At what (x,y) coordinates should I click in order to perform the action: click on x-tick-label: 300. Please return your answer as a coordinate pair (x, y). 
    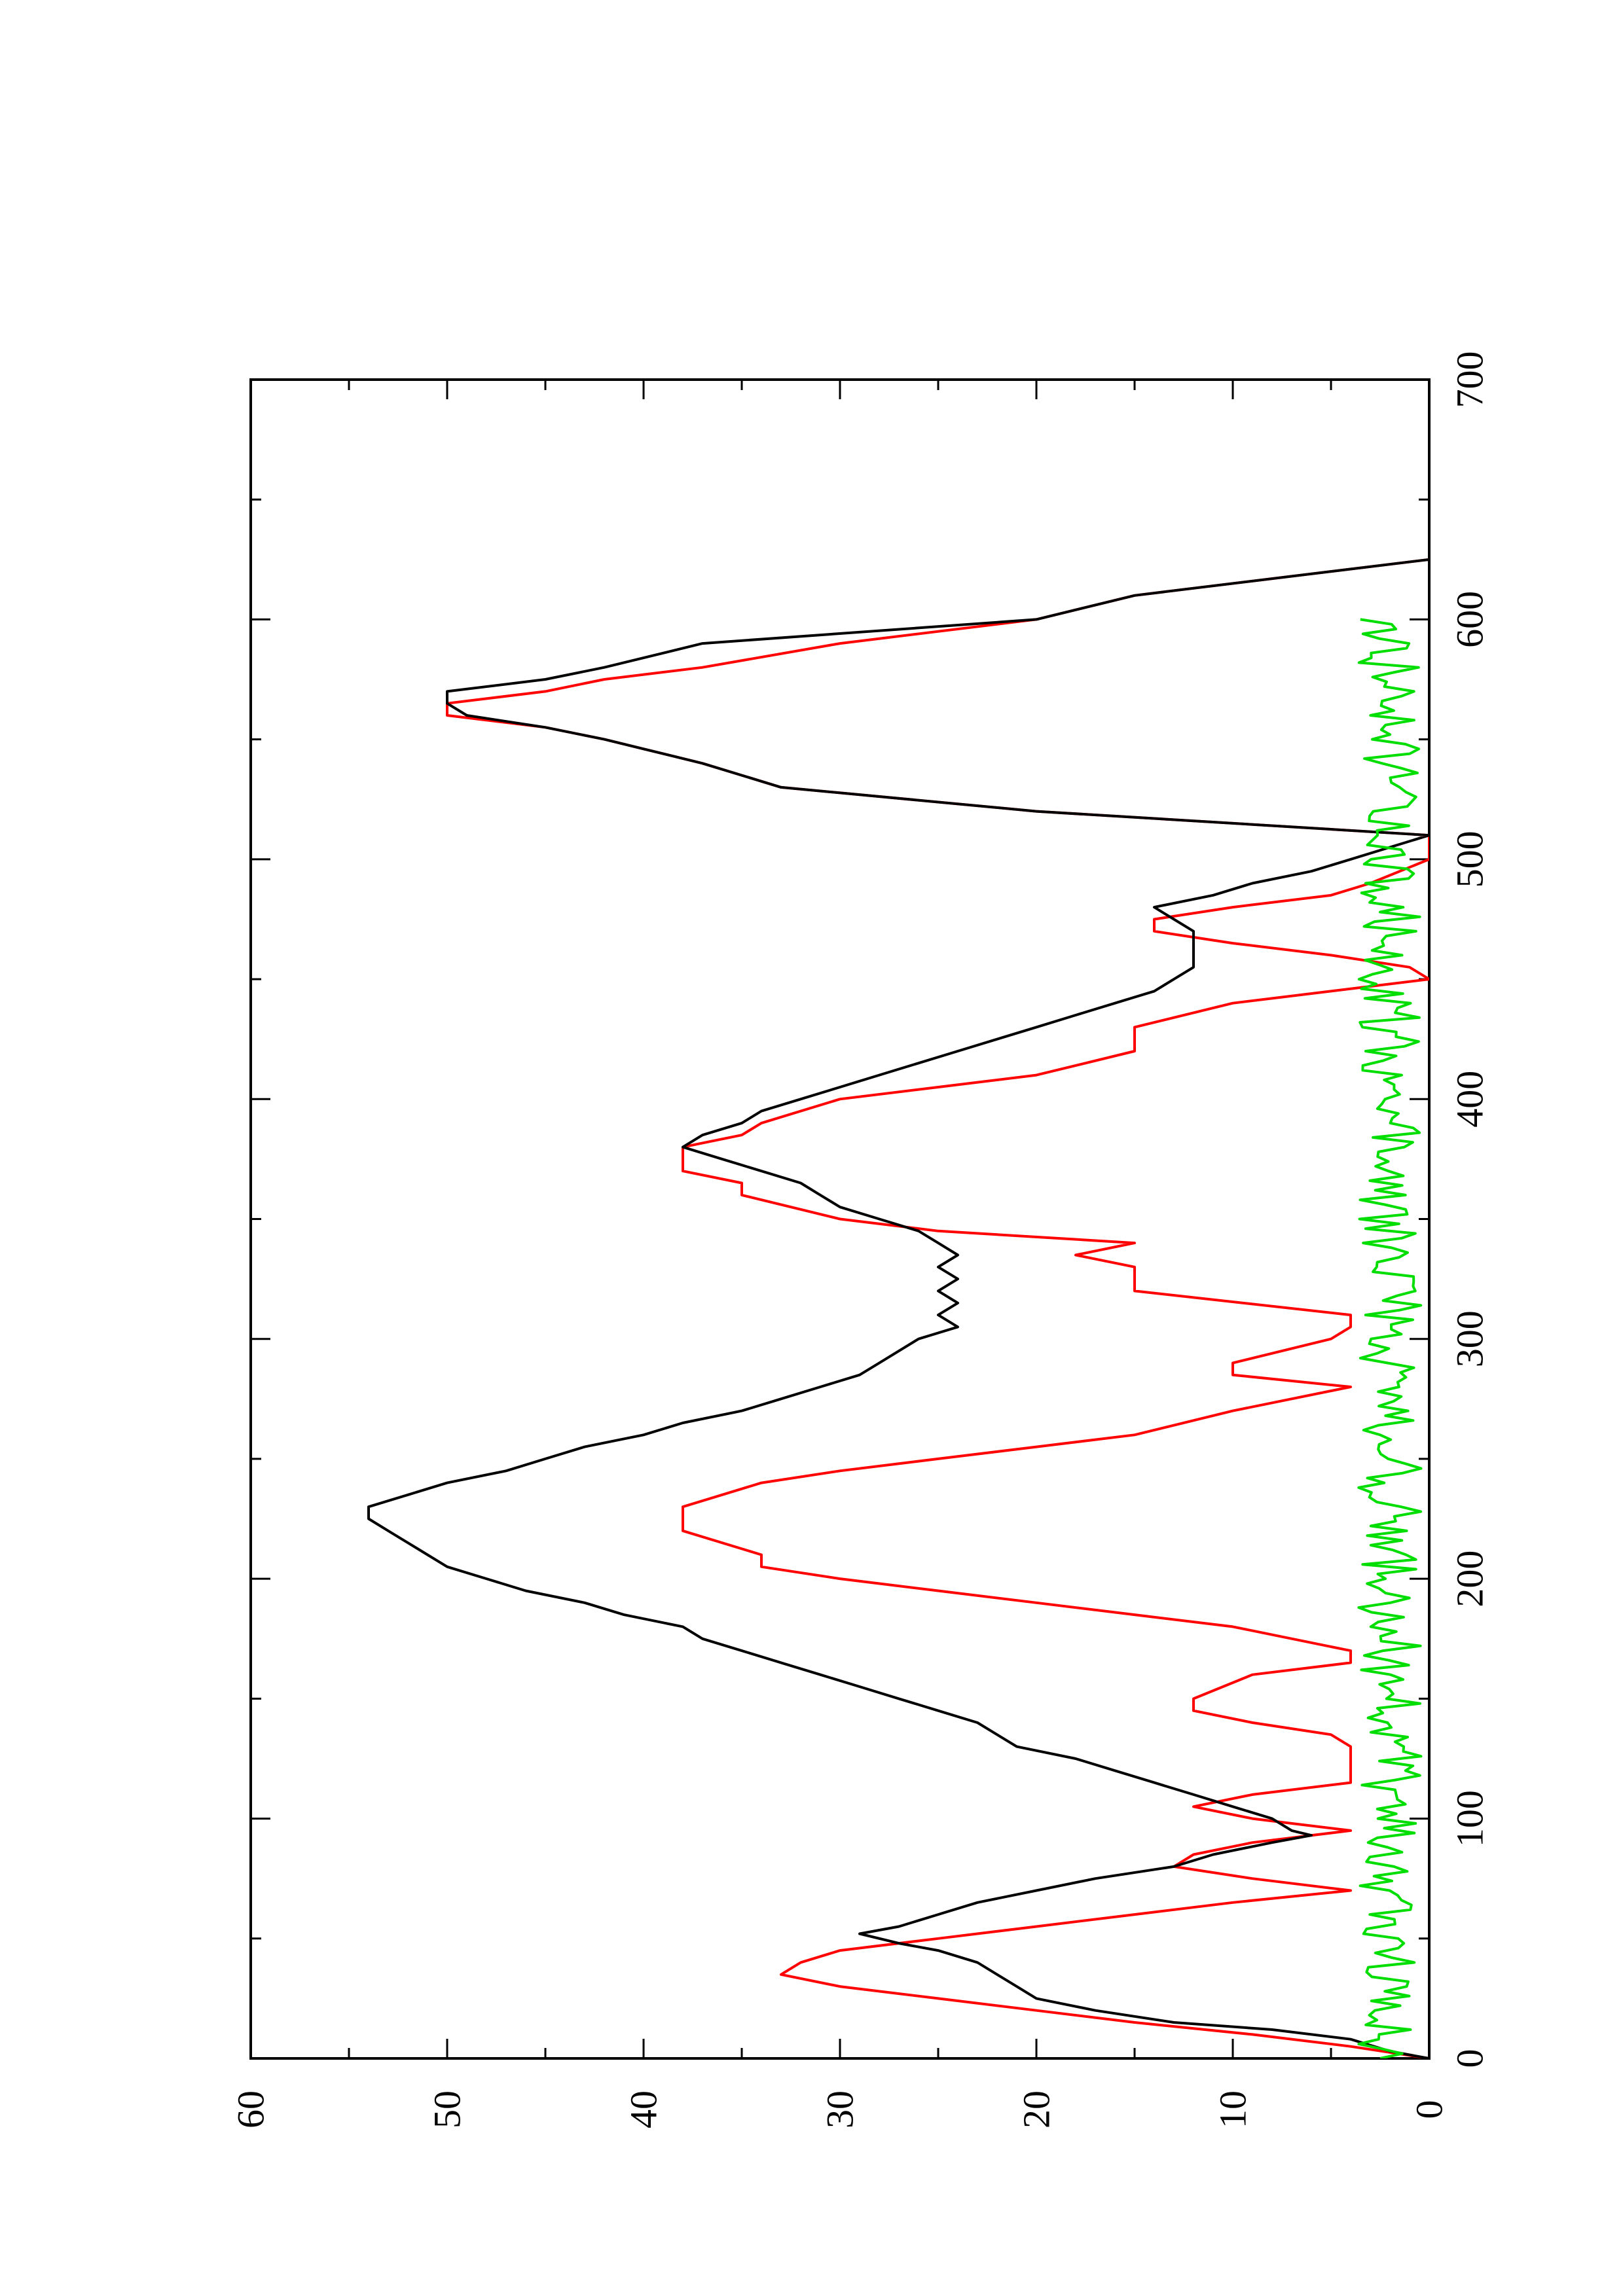
    Looking at the image, I should click on (1470, 1338).